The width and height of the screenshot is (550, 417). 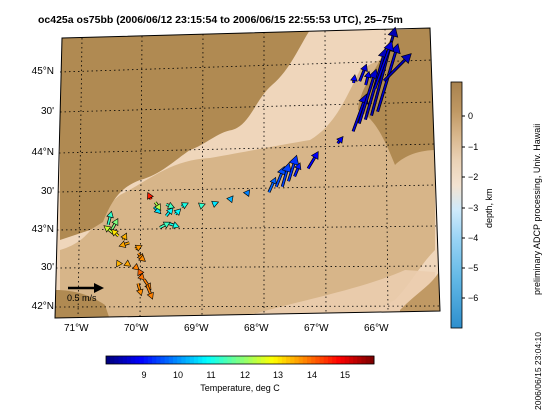 I want to click on land-nantucket, so click(x=420, y=294).